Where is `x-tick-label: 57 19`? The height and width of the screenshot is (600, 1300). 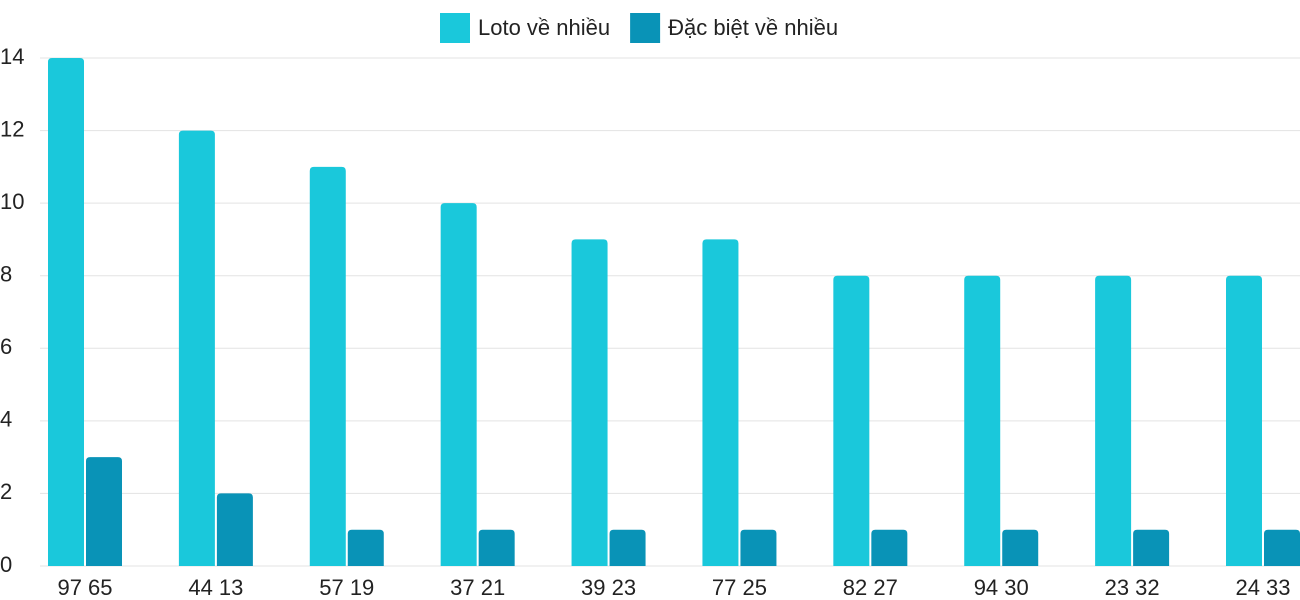 x-tick-label: 57 19 is located at coordinates (346, 587).